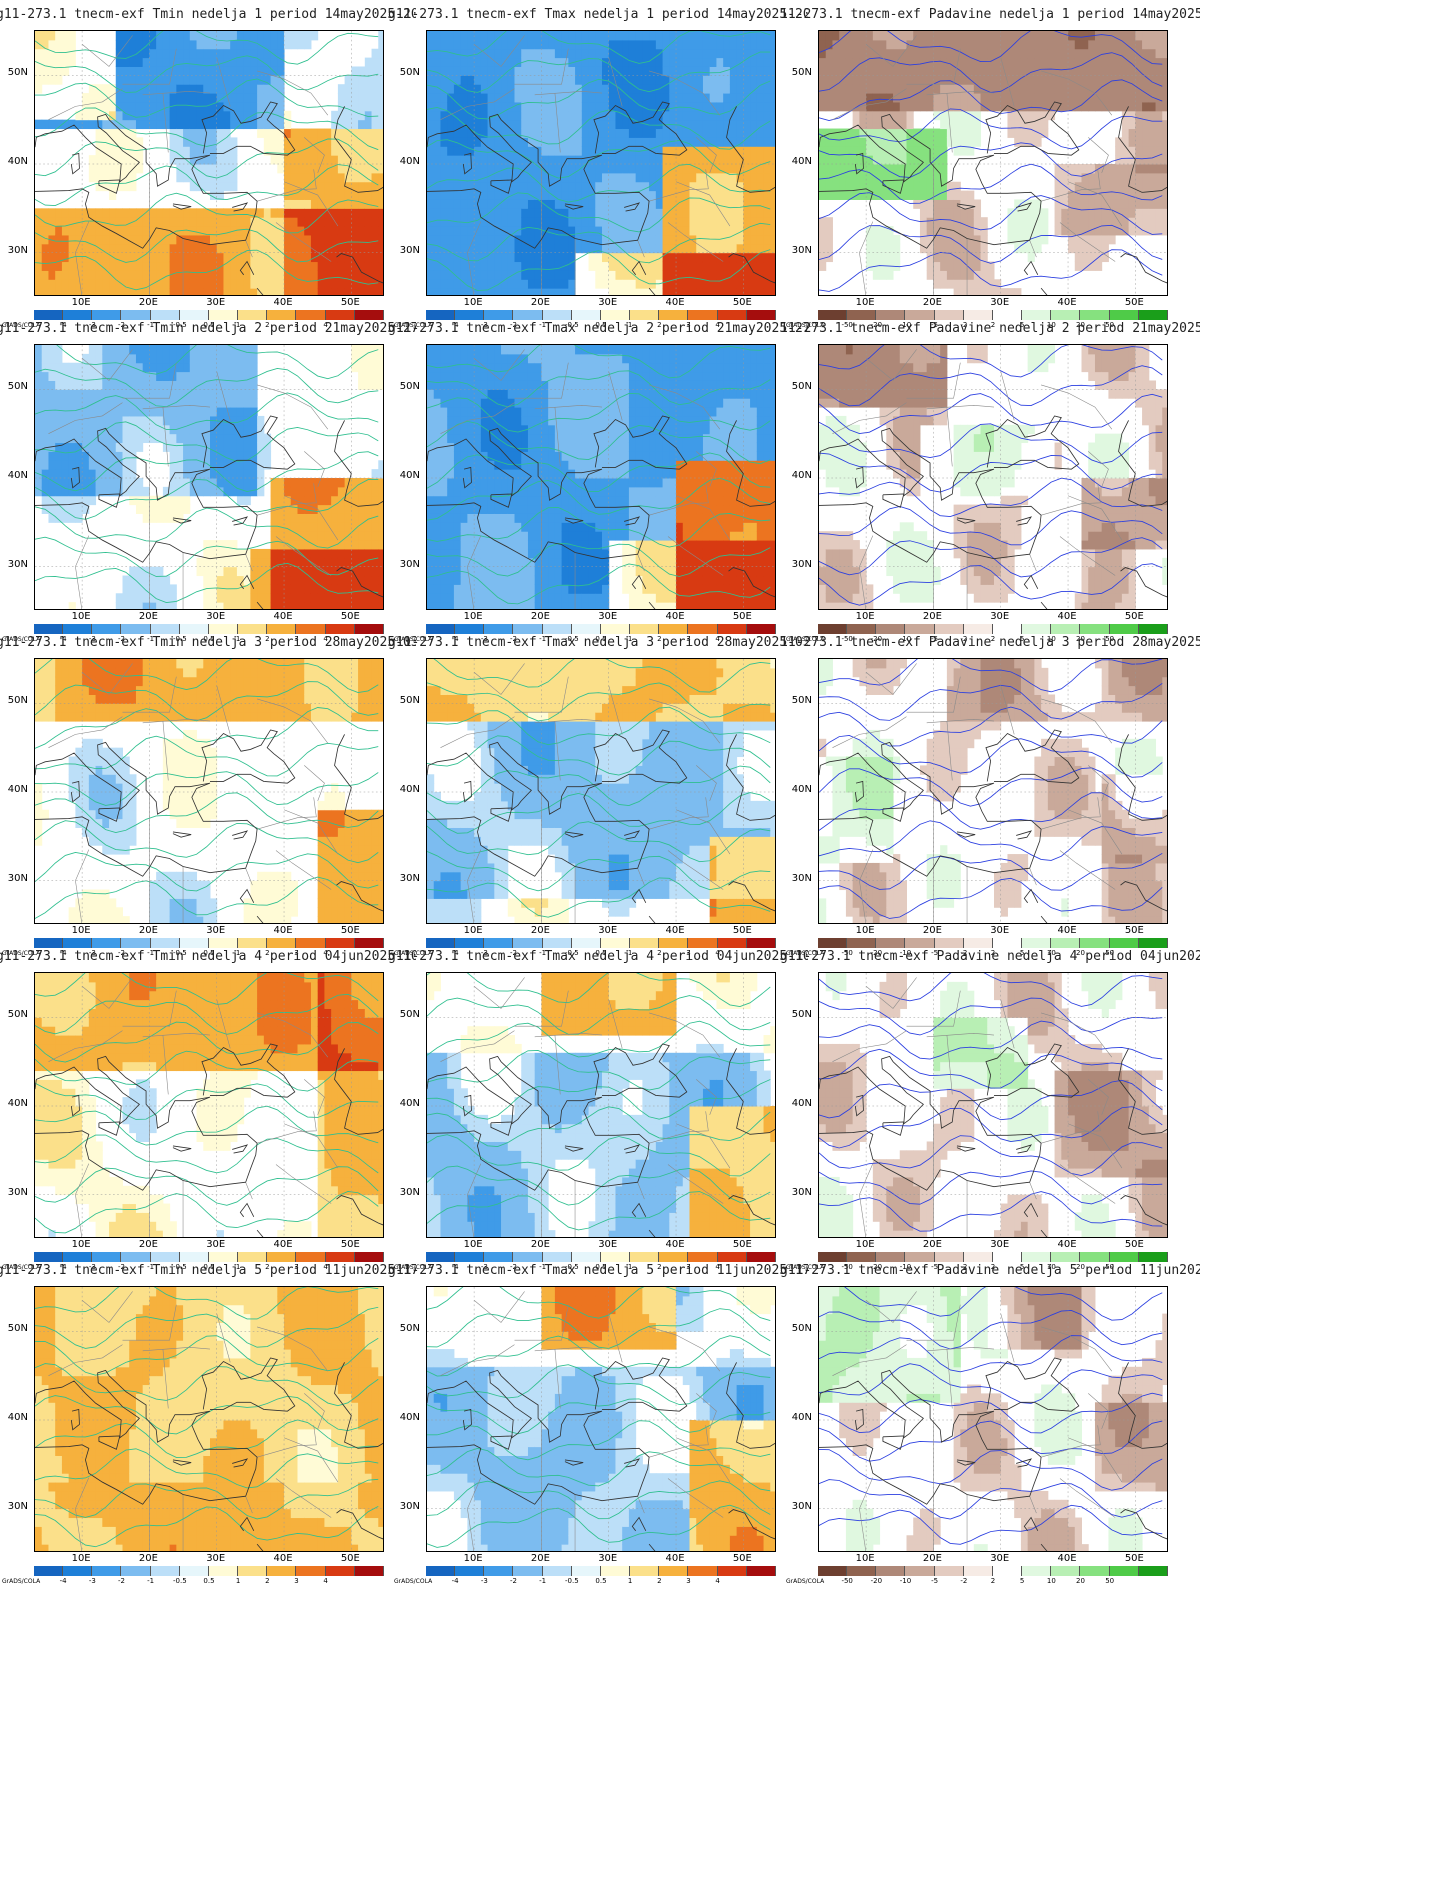 The height and width of the screenshot is (1895, 1433). What do you see at coordinates (1051, 1267) in the screenshot?
I see `colorbar-tick-label: 10` at bounding box center [1051, 1267].